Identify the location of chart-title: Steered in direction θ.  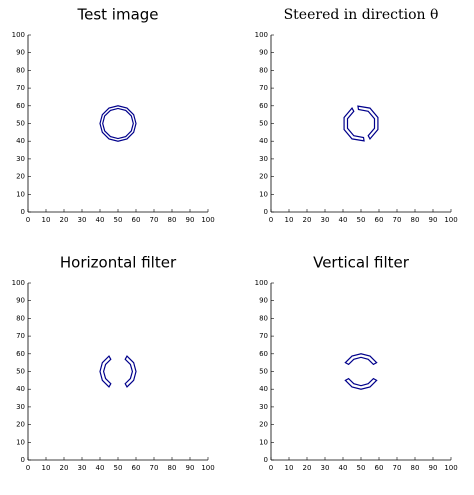
(361, 15).